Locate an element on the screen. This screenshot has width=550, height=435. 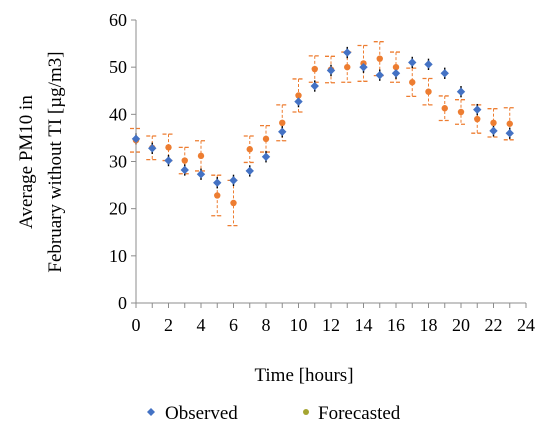
y-tick-label: 60 is located at coordinates (118, 20).